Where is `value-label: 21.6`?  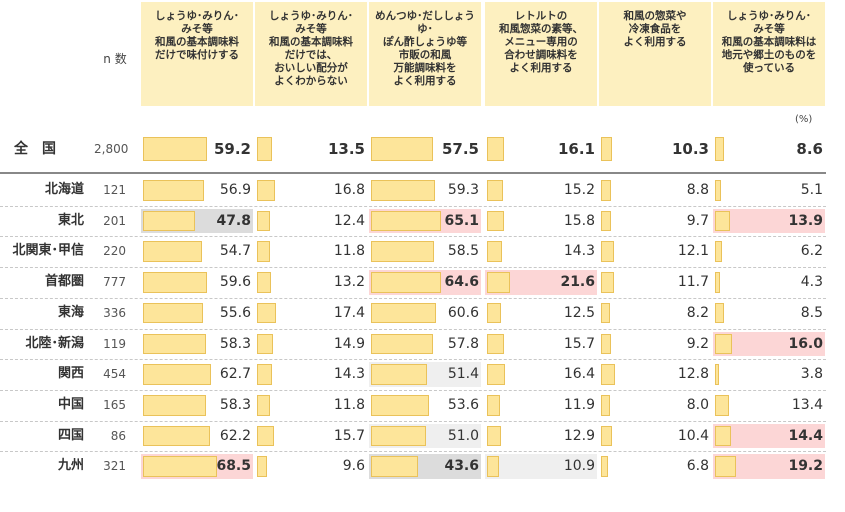
value-label: 21.6 is located at coordinates (577, 282).